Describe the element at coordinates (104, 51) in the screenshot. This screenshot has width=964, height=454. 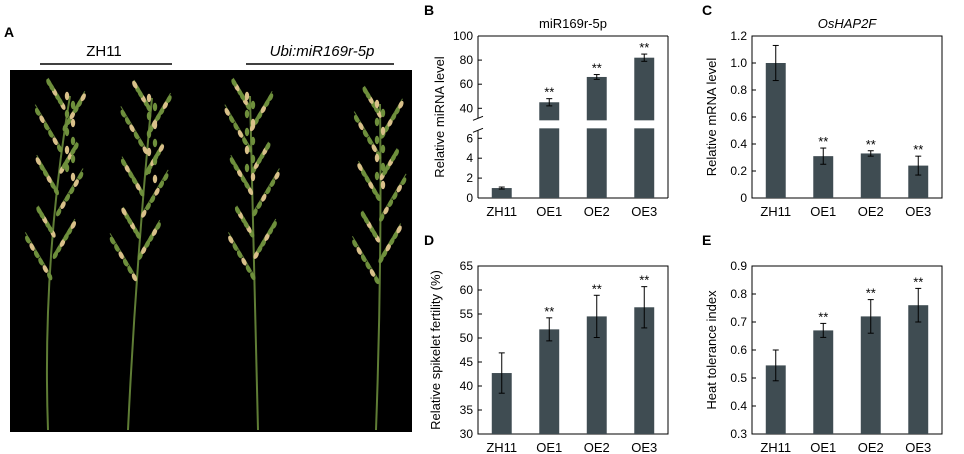
I see `group-label-left: ZH11` at that location.